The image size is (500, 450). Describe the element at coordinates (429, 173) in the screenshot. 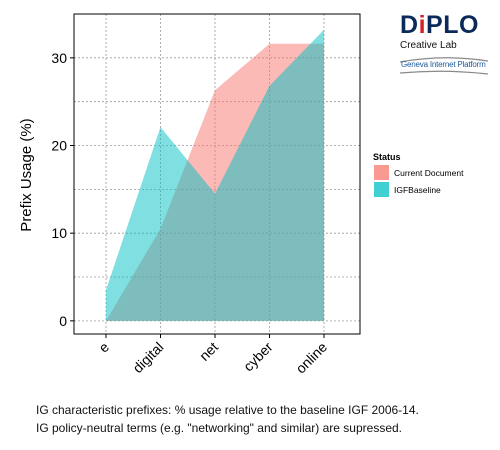

I see `legend-label: Current Document` at that location.